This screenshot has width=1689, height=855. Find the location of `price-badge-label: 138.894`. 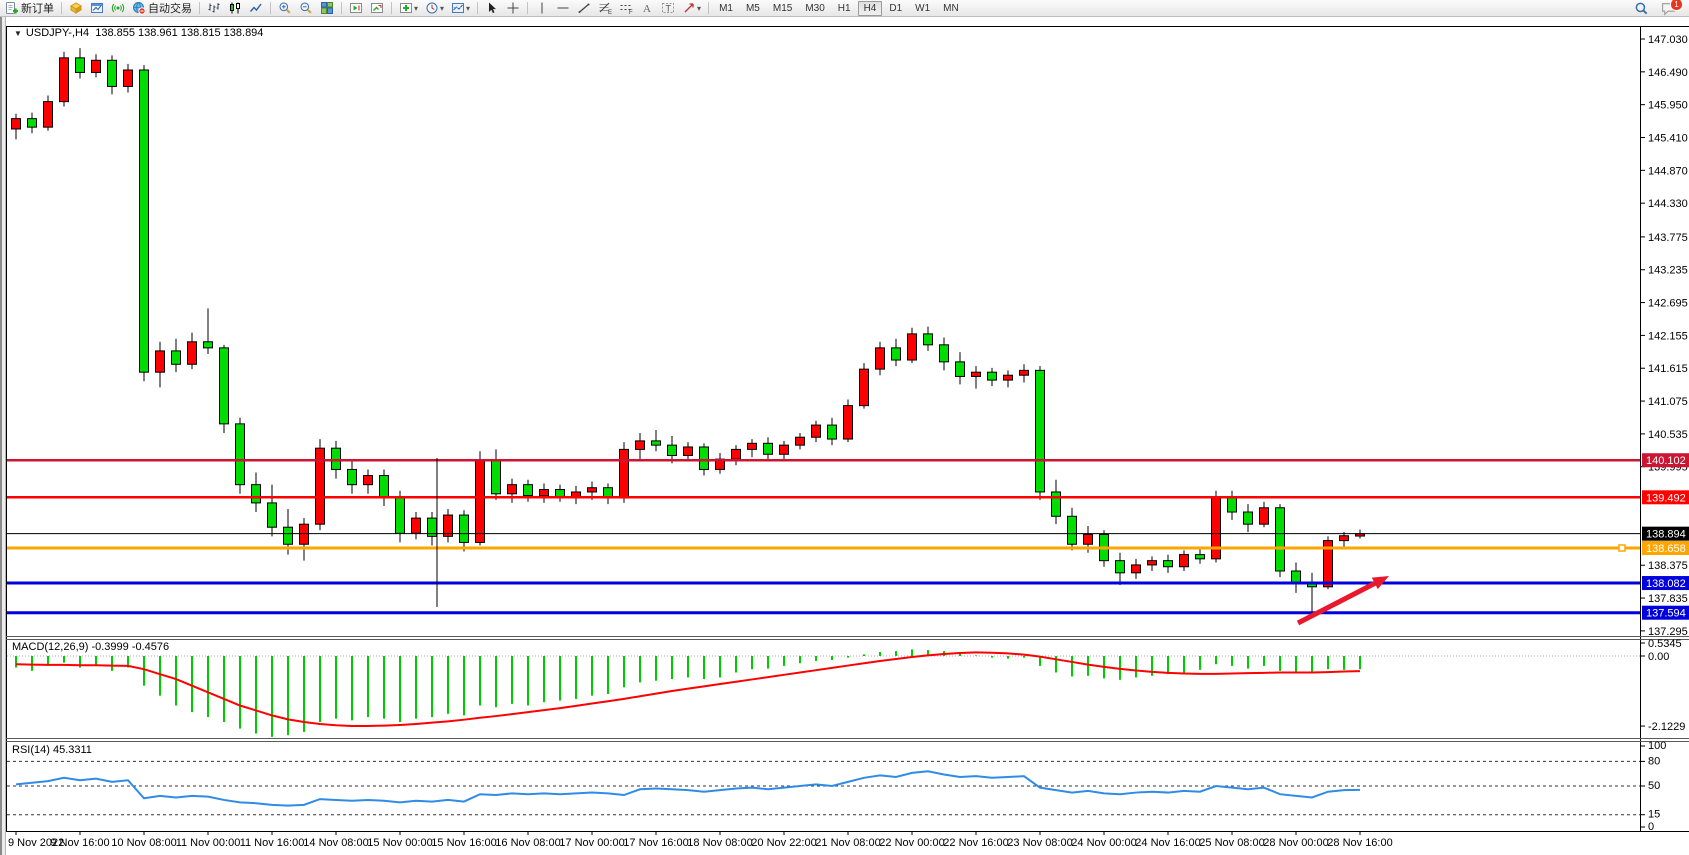

price-badge-label: 138.894 is located at coordinates (1666, 535).